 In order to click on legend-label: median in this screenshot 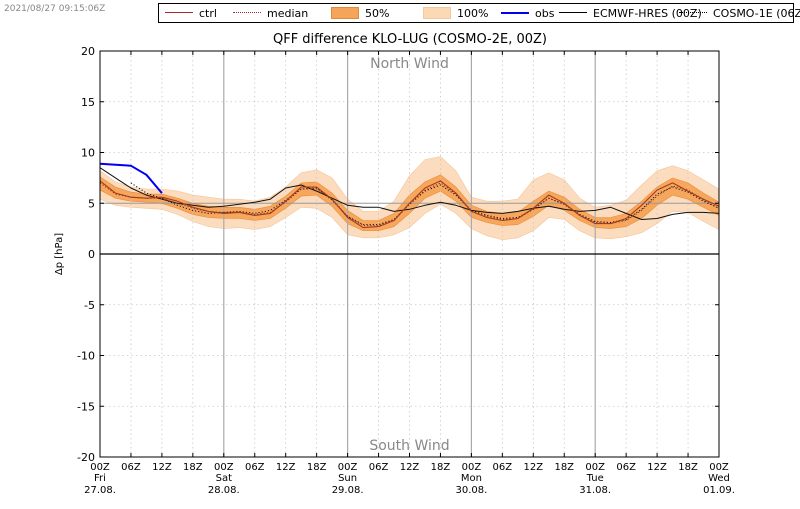, I will do `click(288, 13)`.